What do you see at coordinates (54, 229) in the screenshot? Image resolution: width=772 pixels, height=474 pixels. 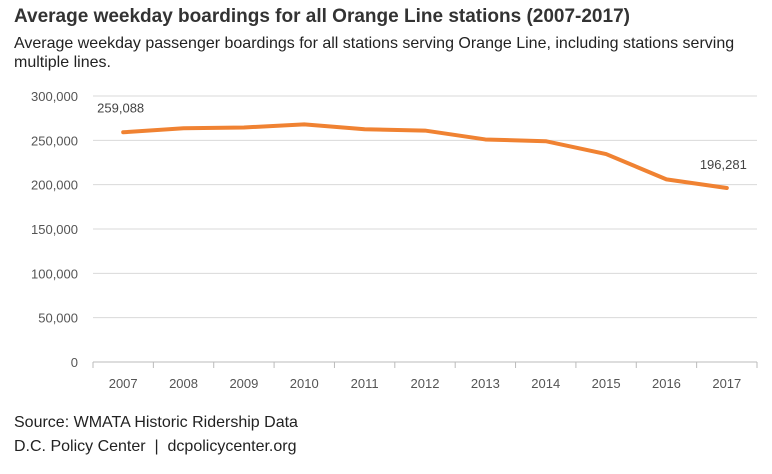 I see `y-tick-label: 150,000` at bounding box center [54, 229].